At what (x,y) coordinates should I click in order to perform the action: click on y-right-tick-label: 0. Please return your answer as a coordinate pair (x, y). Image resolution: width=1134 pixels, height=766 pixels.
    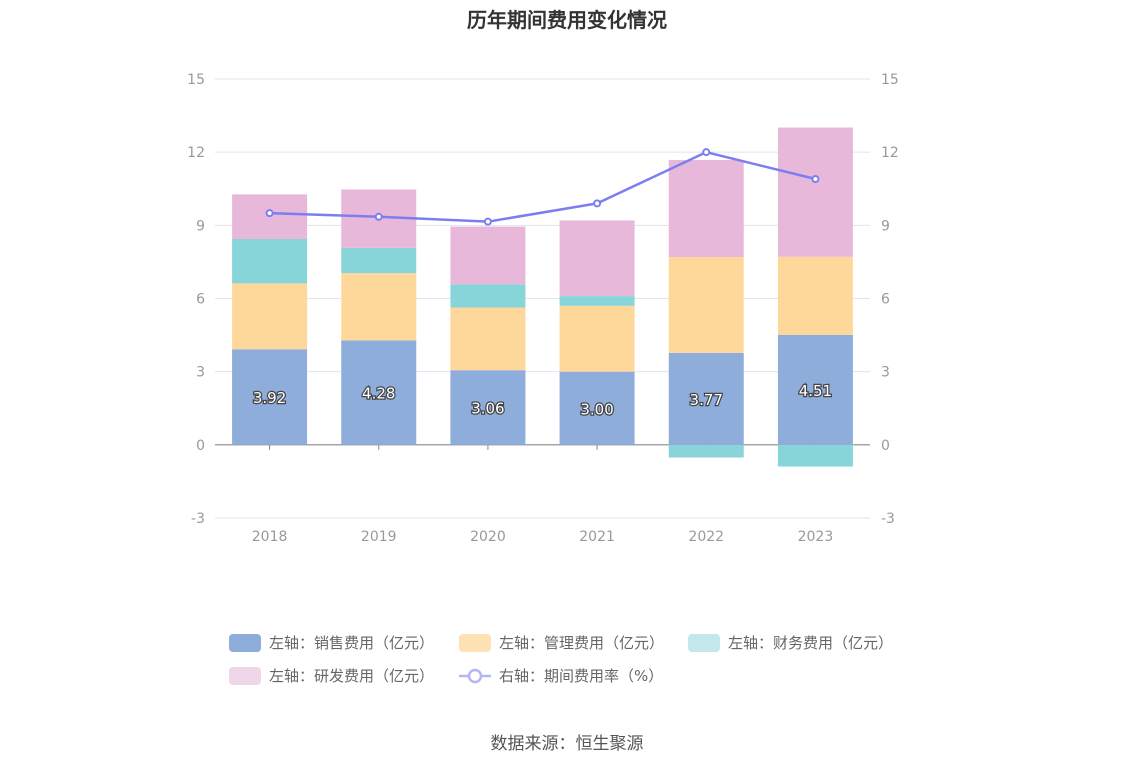
    Looking at the image, I should click on (885, 446).